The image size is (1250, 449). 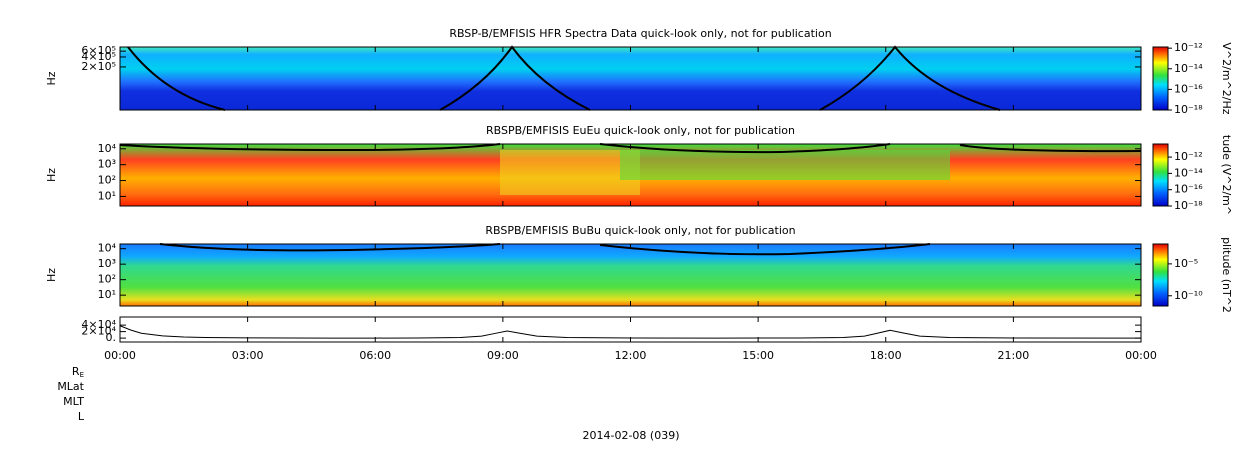 What do you see at coordinates (1014, 355) in the screenshot?
I see `x-tick-label: 21:00` at bounding box center [1014, 355].